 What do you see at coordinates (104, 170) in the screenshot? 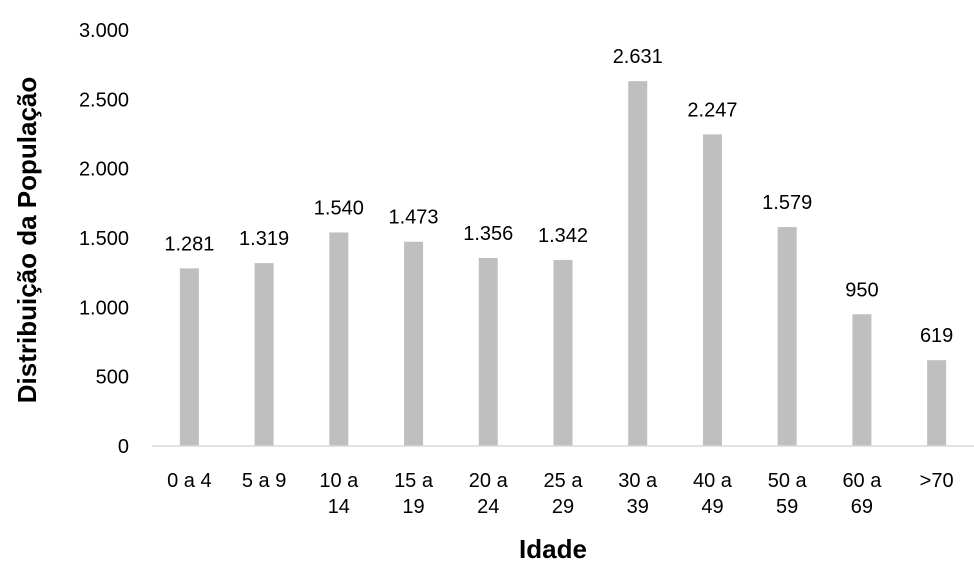
I see `y-tick-label: 2.000` at bounding box center [104, 170].